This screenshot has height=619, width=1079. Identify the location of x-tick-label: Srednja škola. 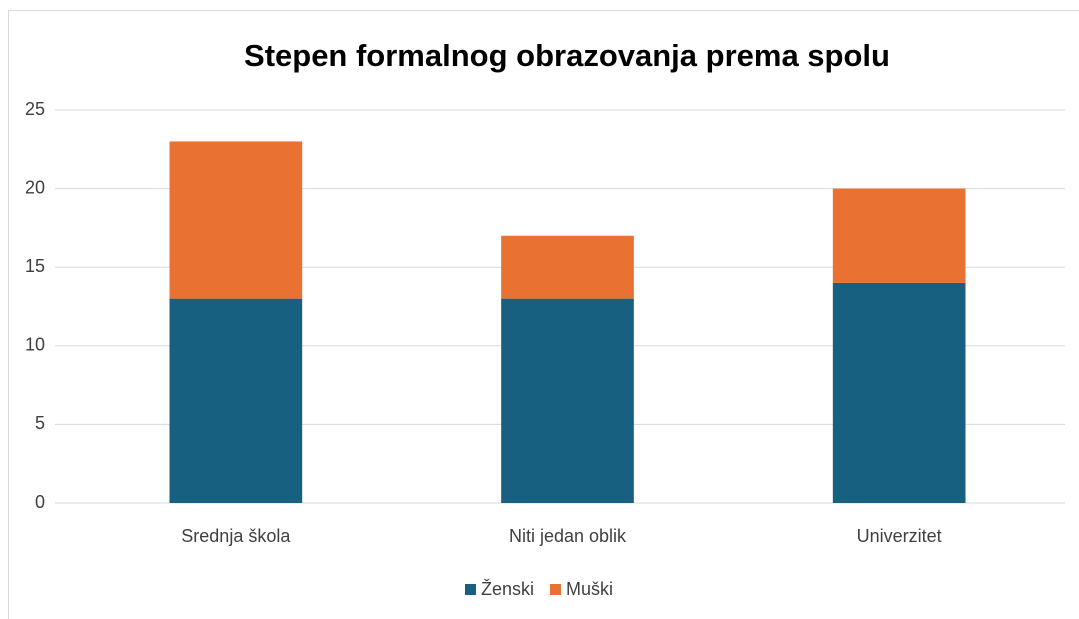
(236, 536).